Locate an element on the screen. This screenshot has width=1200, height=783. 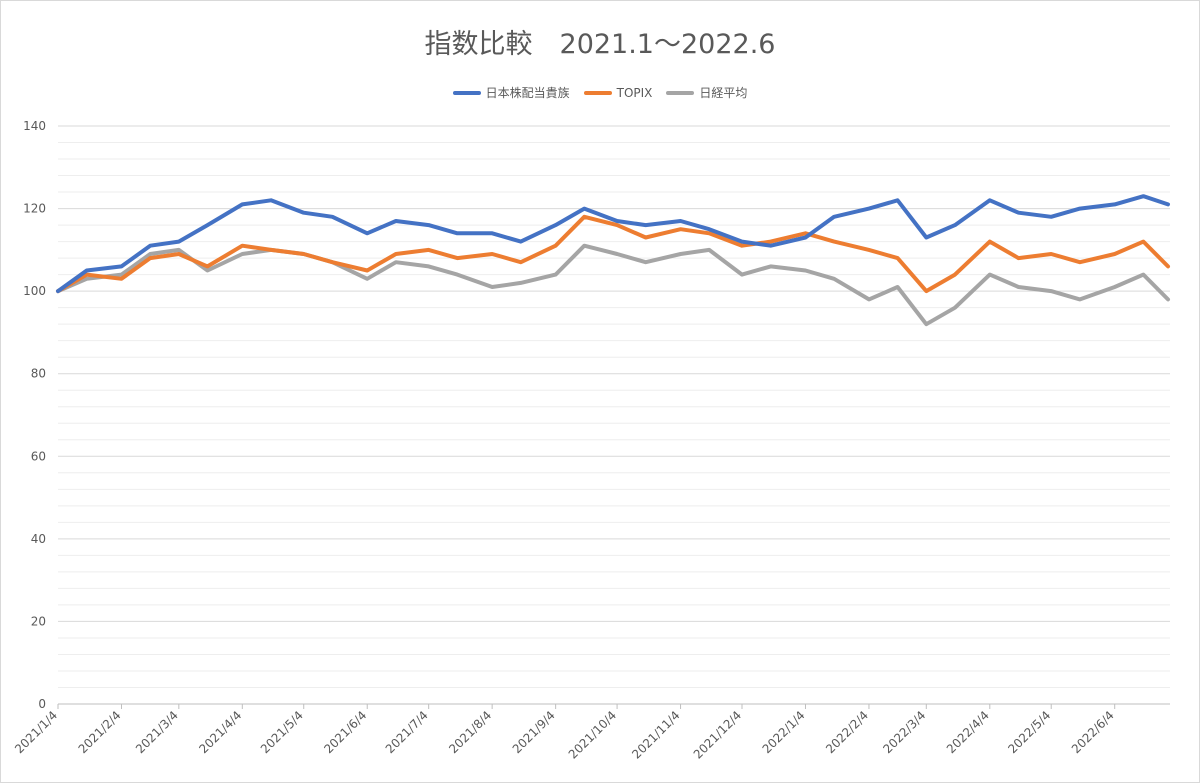
y-tick-label: 120 is located at coordinates (34, 209).